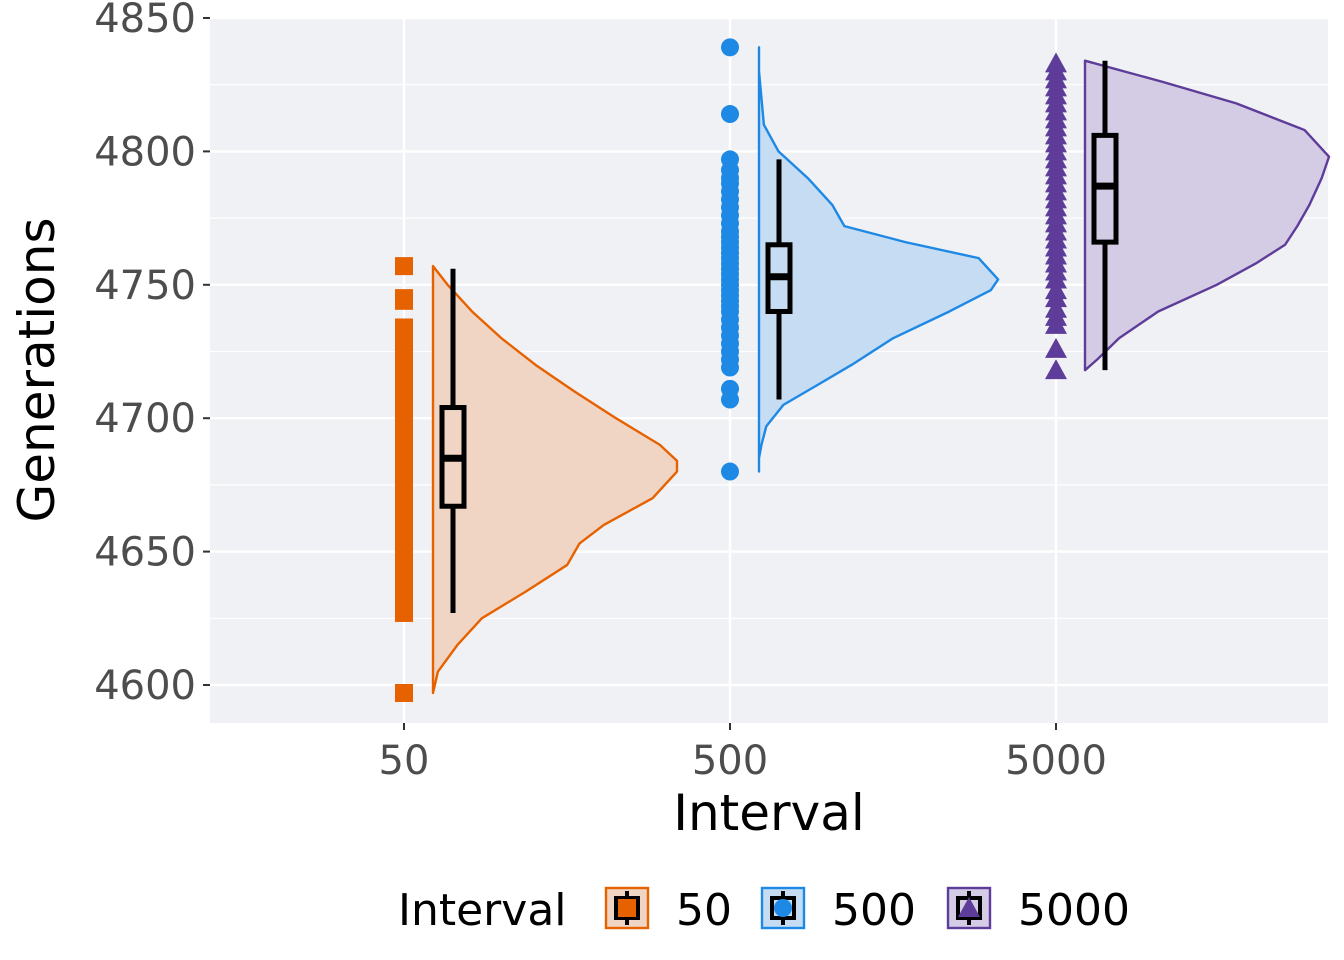 This screenshot has width=1344, height=960. What do you see at coordinates (764, 910) in the screenshot?
I see `legend: Interval 50 500 5000` at bounding box center [764, 910].